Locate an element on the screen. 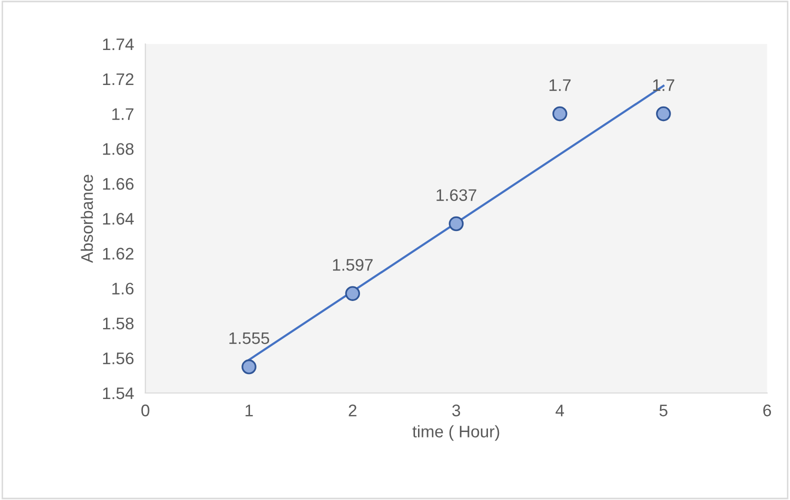  x-tick-label: 0 is located at coordinates (145, 410).